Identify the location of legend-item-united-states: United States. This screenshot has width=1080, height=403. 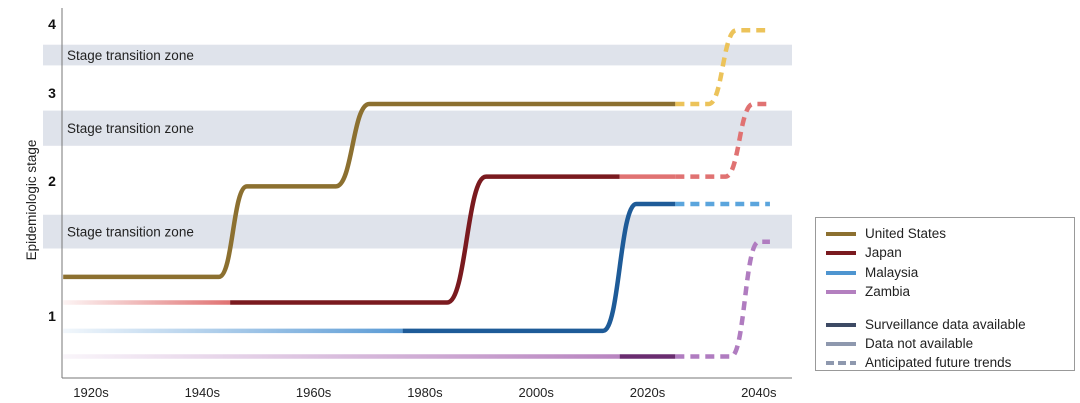
(886, 233).